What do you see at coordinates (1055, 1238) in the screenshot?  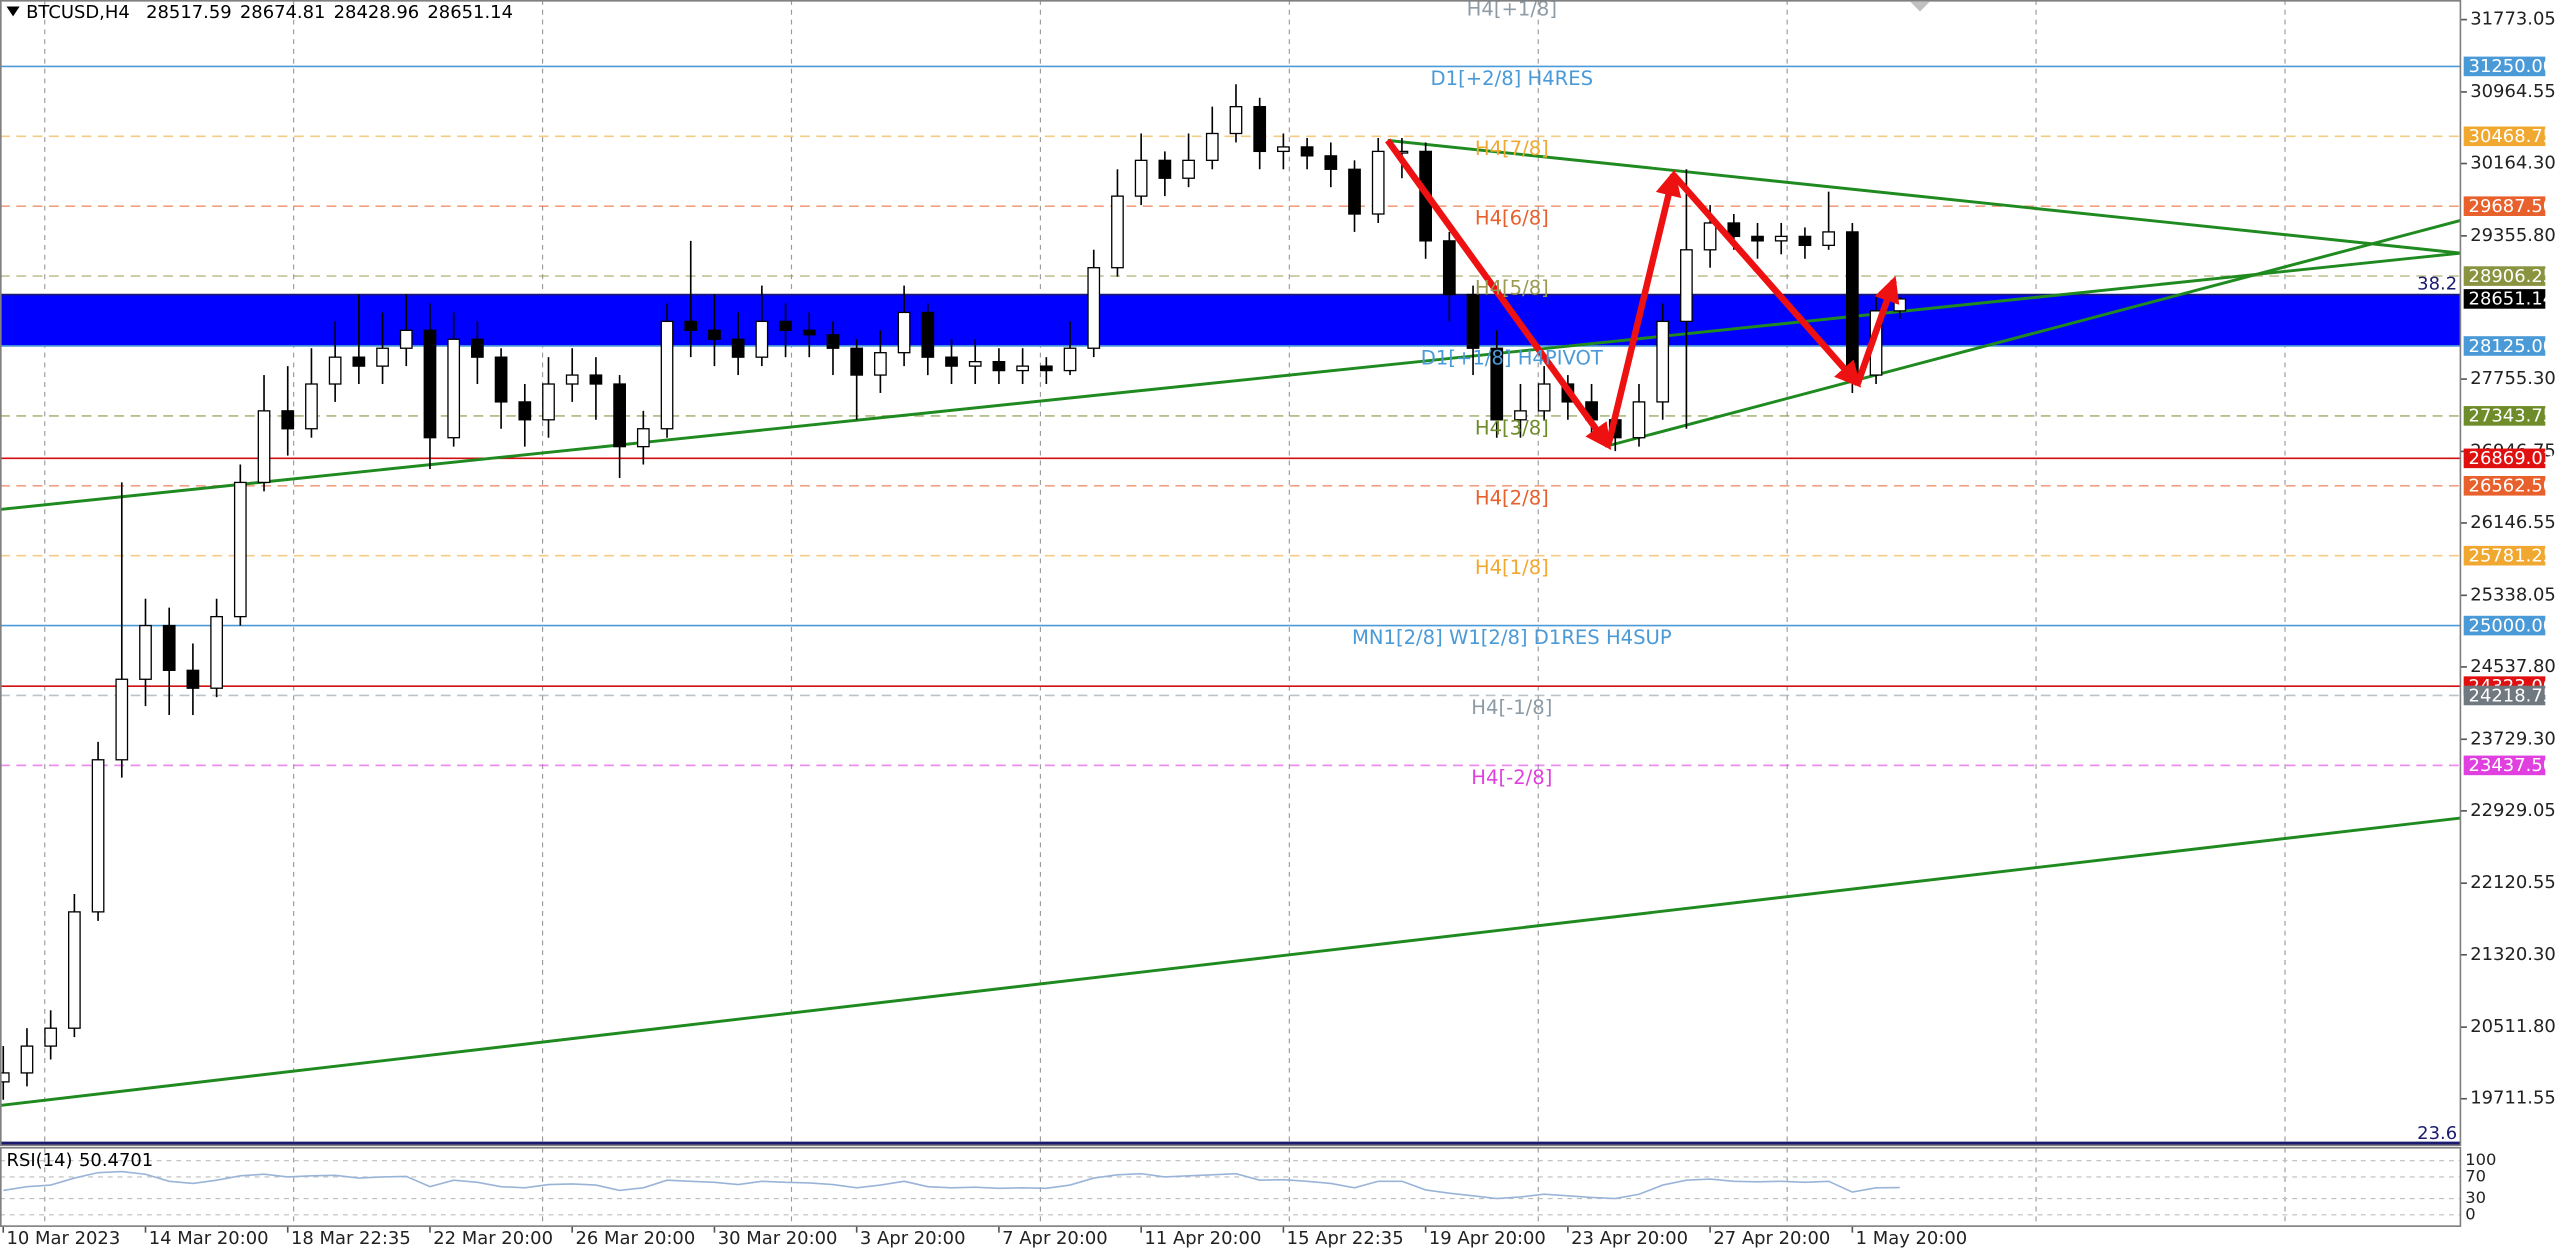 I see `x-tick-label: 7 Apr 20:00` at bounding box center [1055, 1238].